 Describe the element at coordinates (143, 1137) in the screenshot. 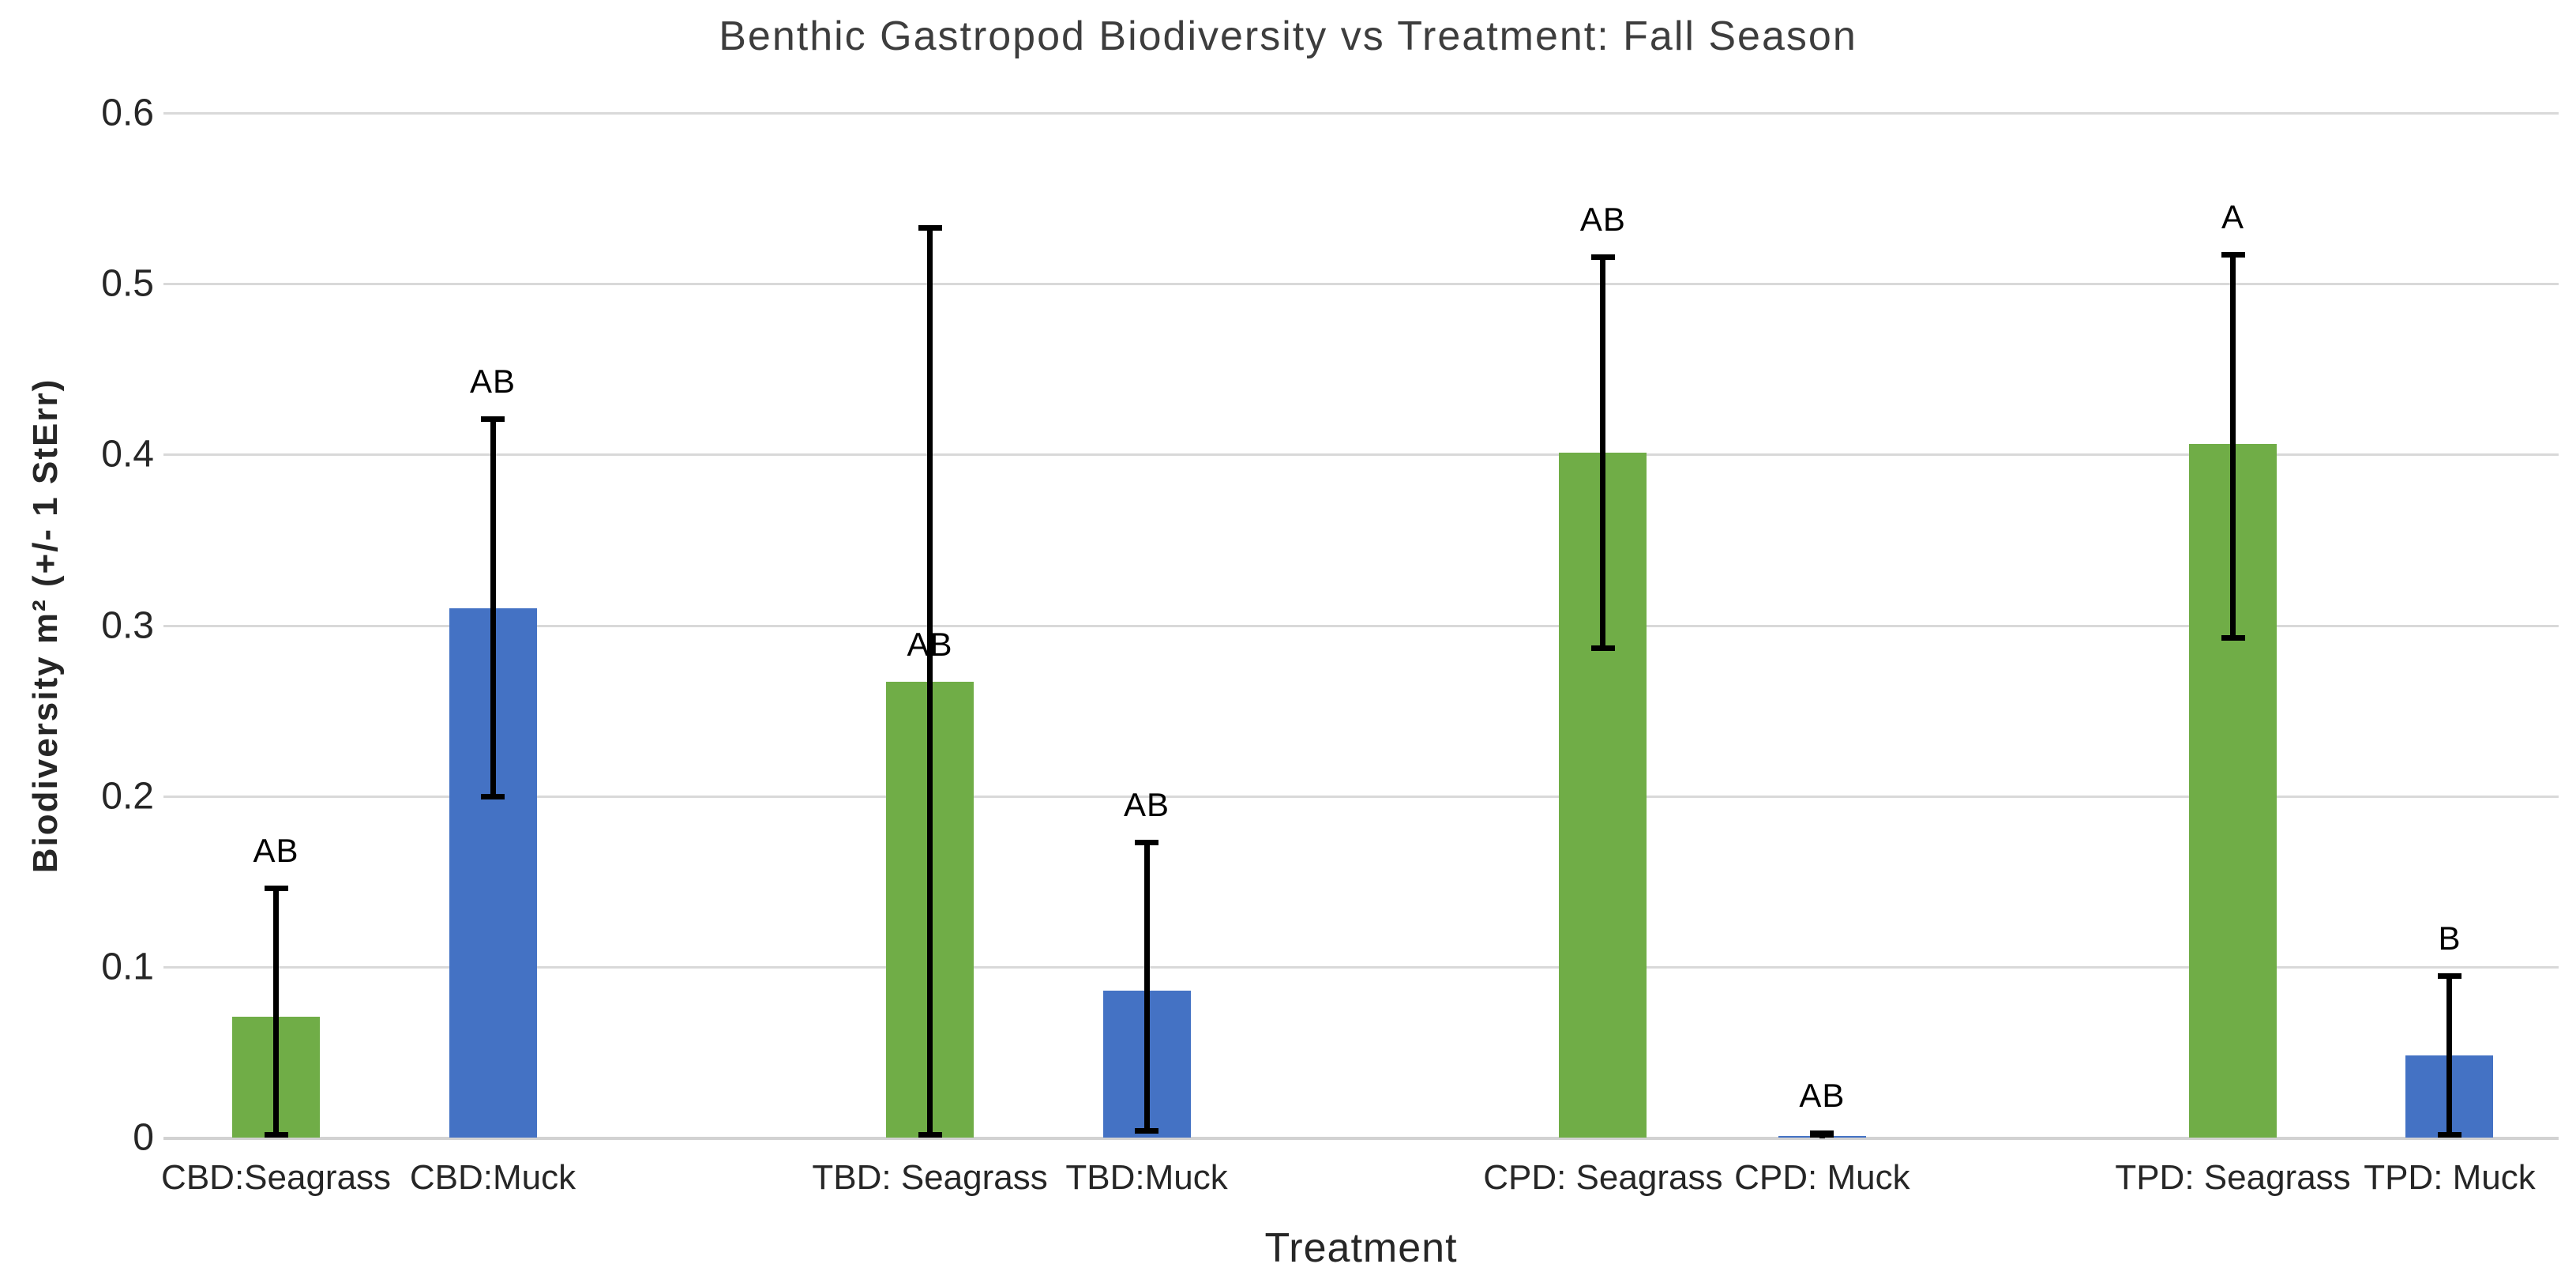

I see `y-tick-label-0: 0` at that location.